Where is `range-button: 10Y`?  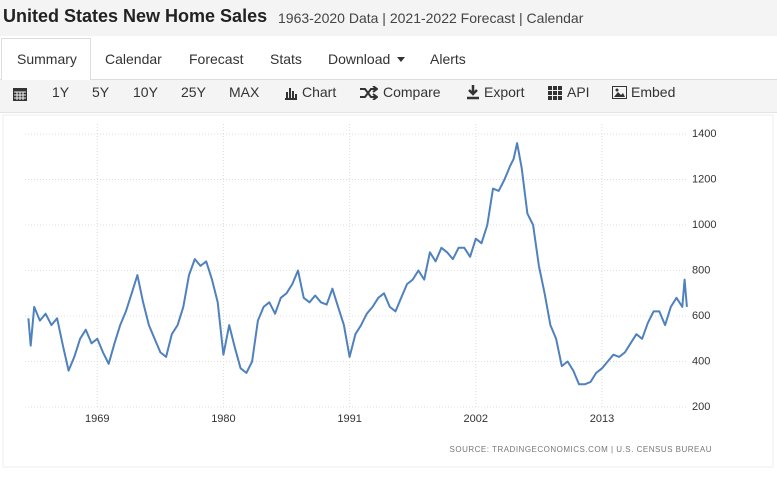
range-button: 10Y is located at coordinates (145, 92).